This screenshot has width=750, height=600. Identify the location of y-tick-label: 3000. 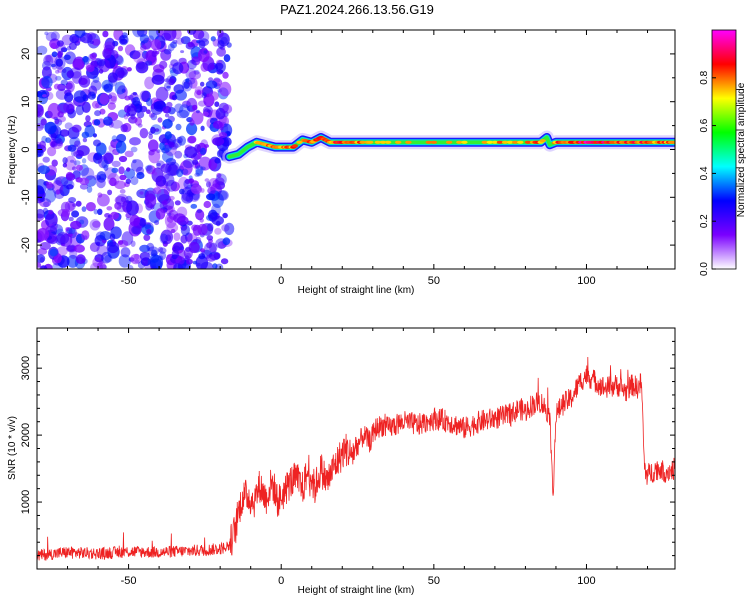
(26, 368).